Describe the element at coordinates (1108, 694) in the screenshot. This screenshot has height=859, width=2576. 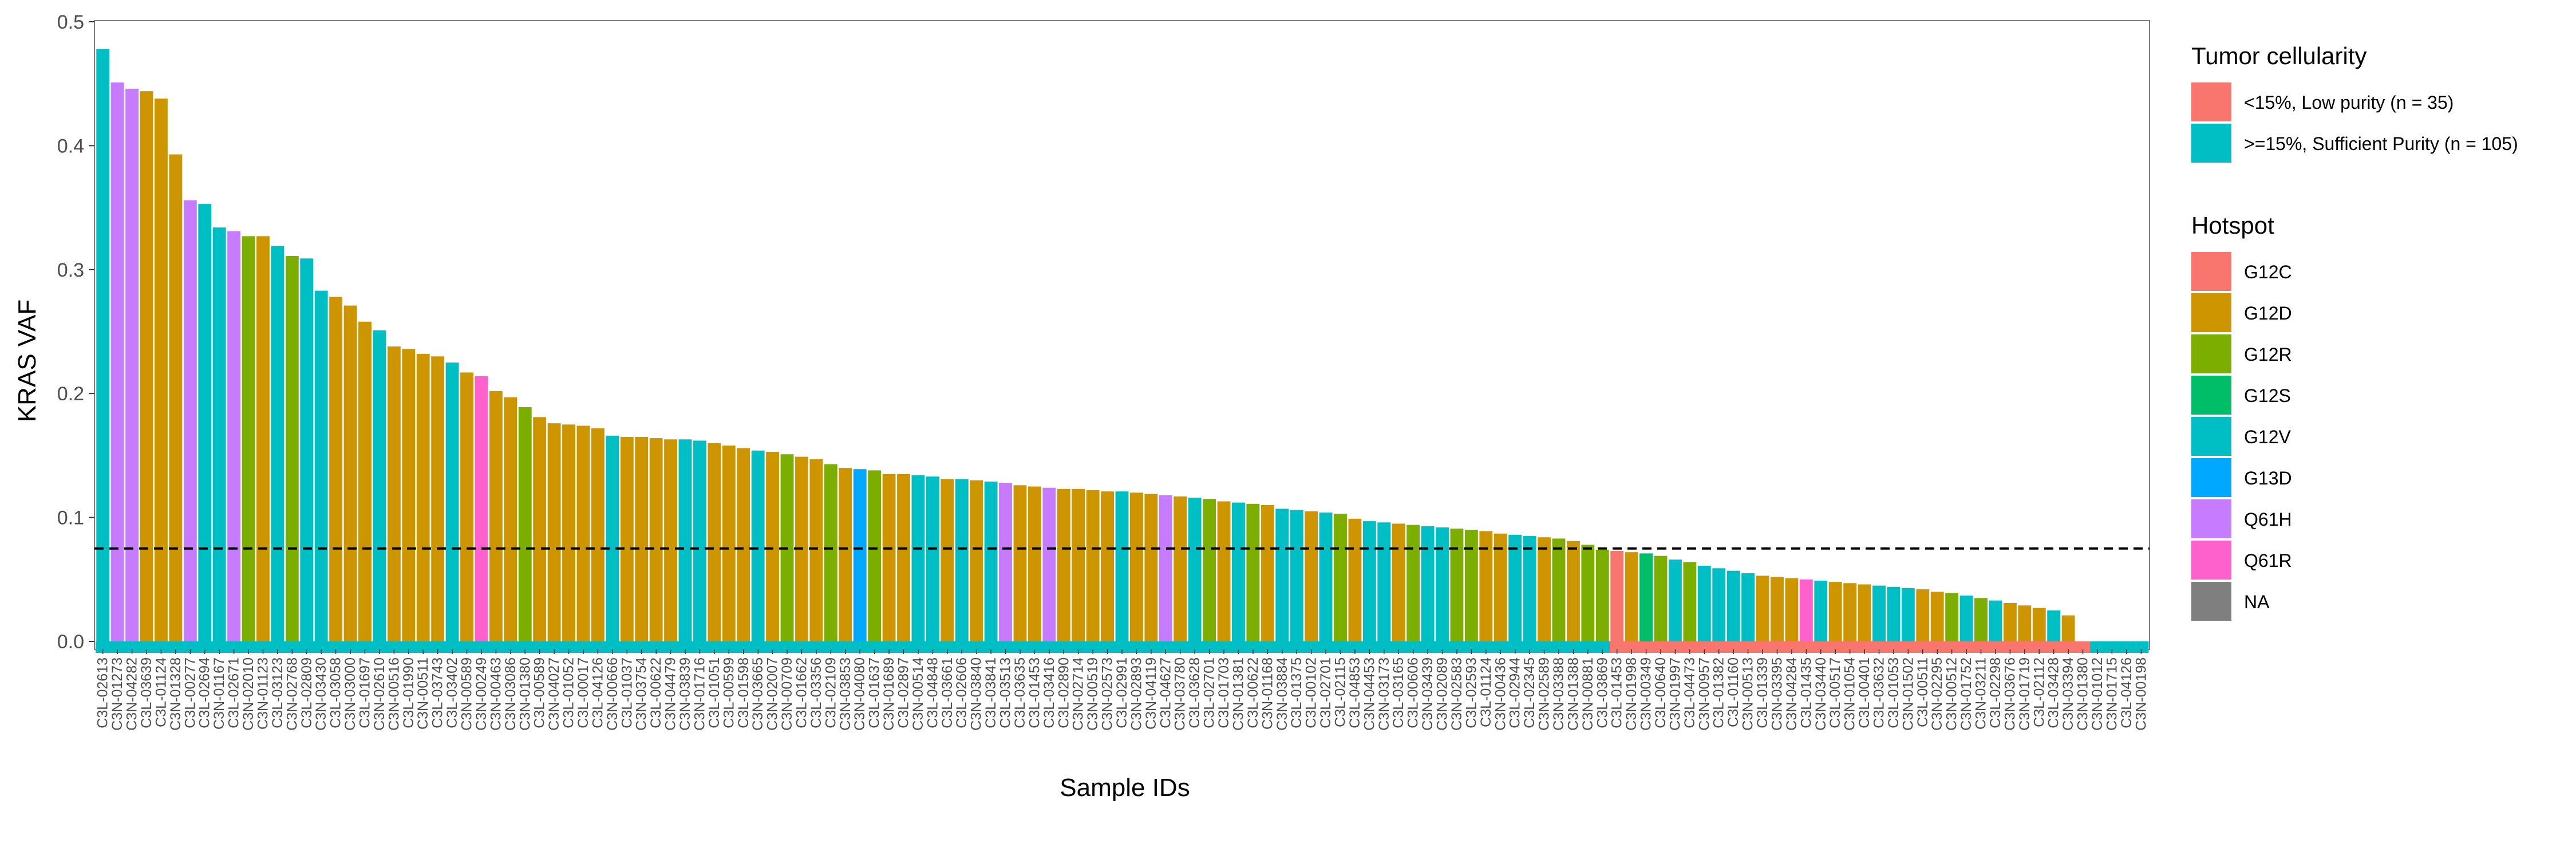
I see `x-tick-label-70: C3N-02573` at that location.